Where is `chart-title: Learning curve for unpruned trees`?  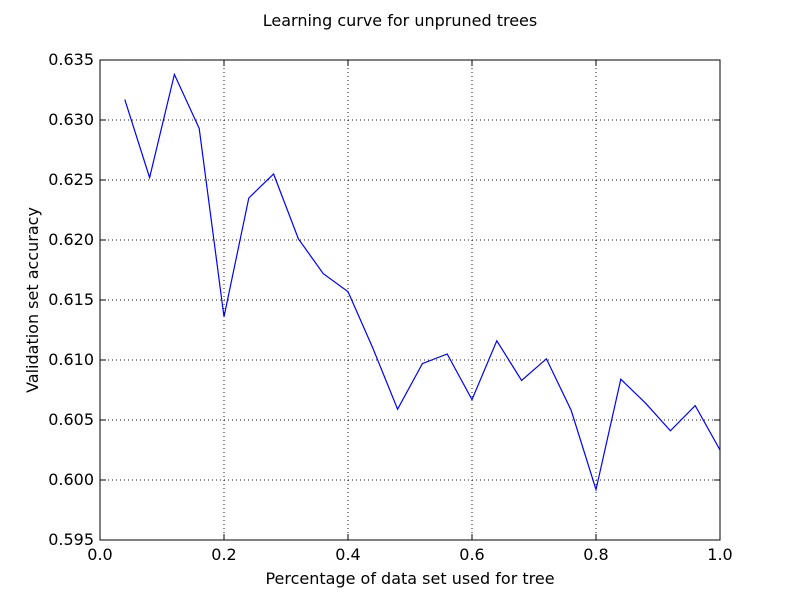 chart-title: Learning curve for unpruned trees is located at coordinates (400, 20).